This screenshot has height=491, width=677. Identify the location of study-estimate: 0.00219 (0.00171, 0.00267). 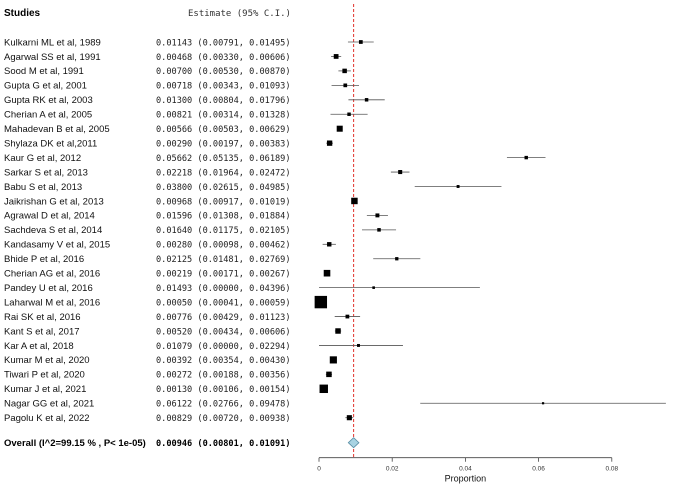
(223, 275).